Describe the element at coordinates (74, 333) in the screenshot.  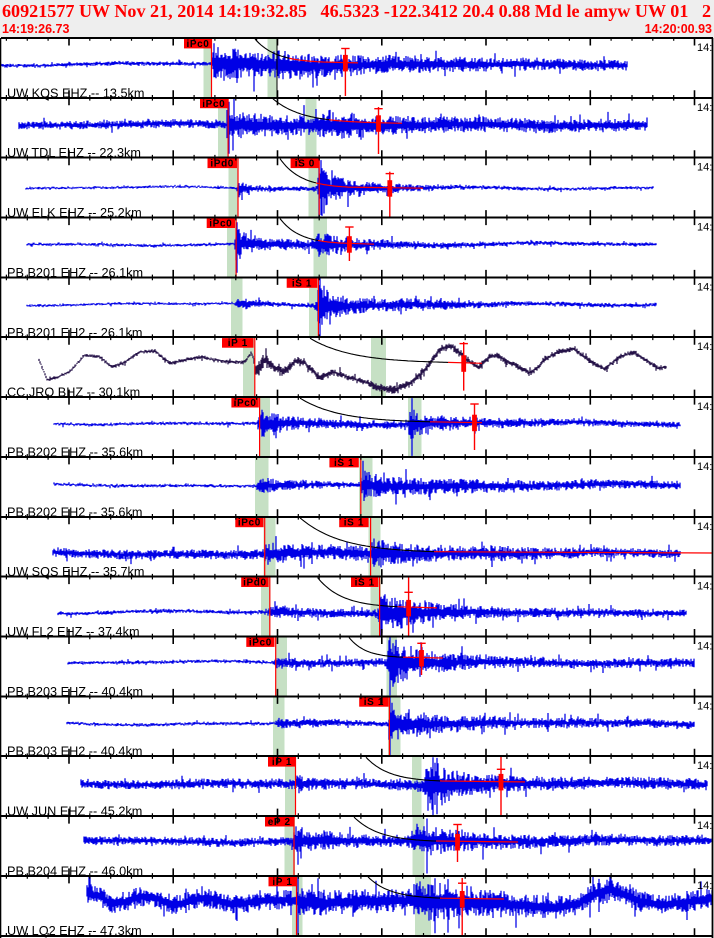
I see `svg-text: PB.B201 EH2 -- 26.1km` at that location.